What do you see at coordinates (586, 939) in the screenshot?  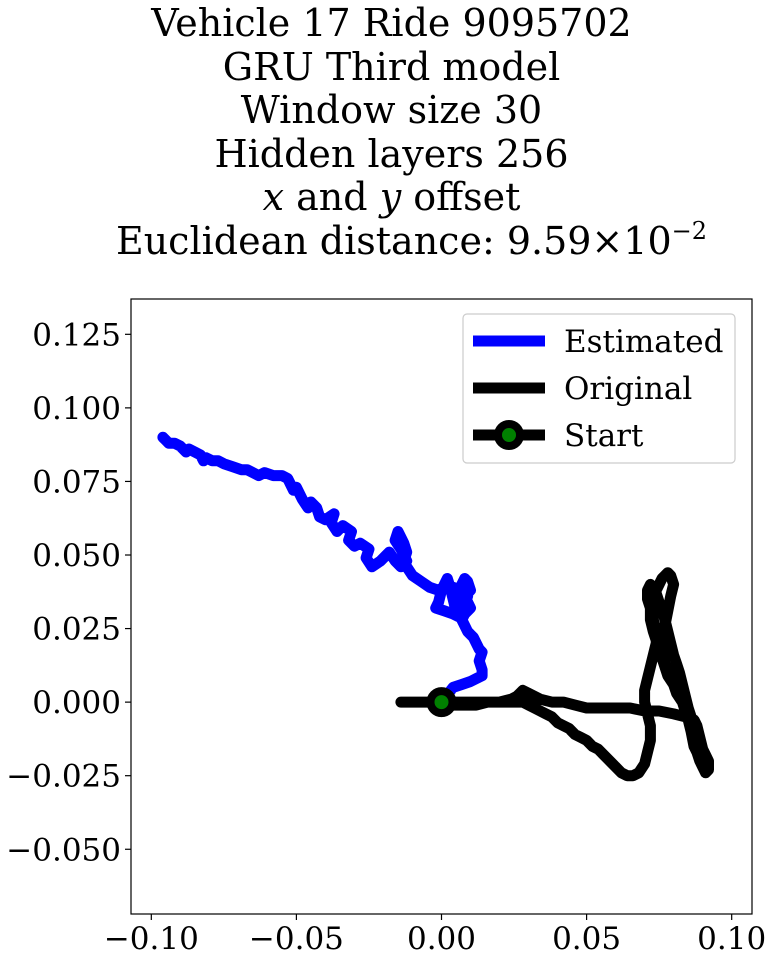 I see `x-tick-label: 0.05` at bounding box center [586, 939].